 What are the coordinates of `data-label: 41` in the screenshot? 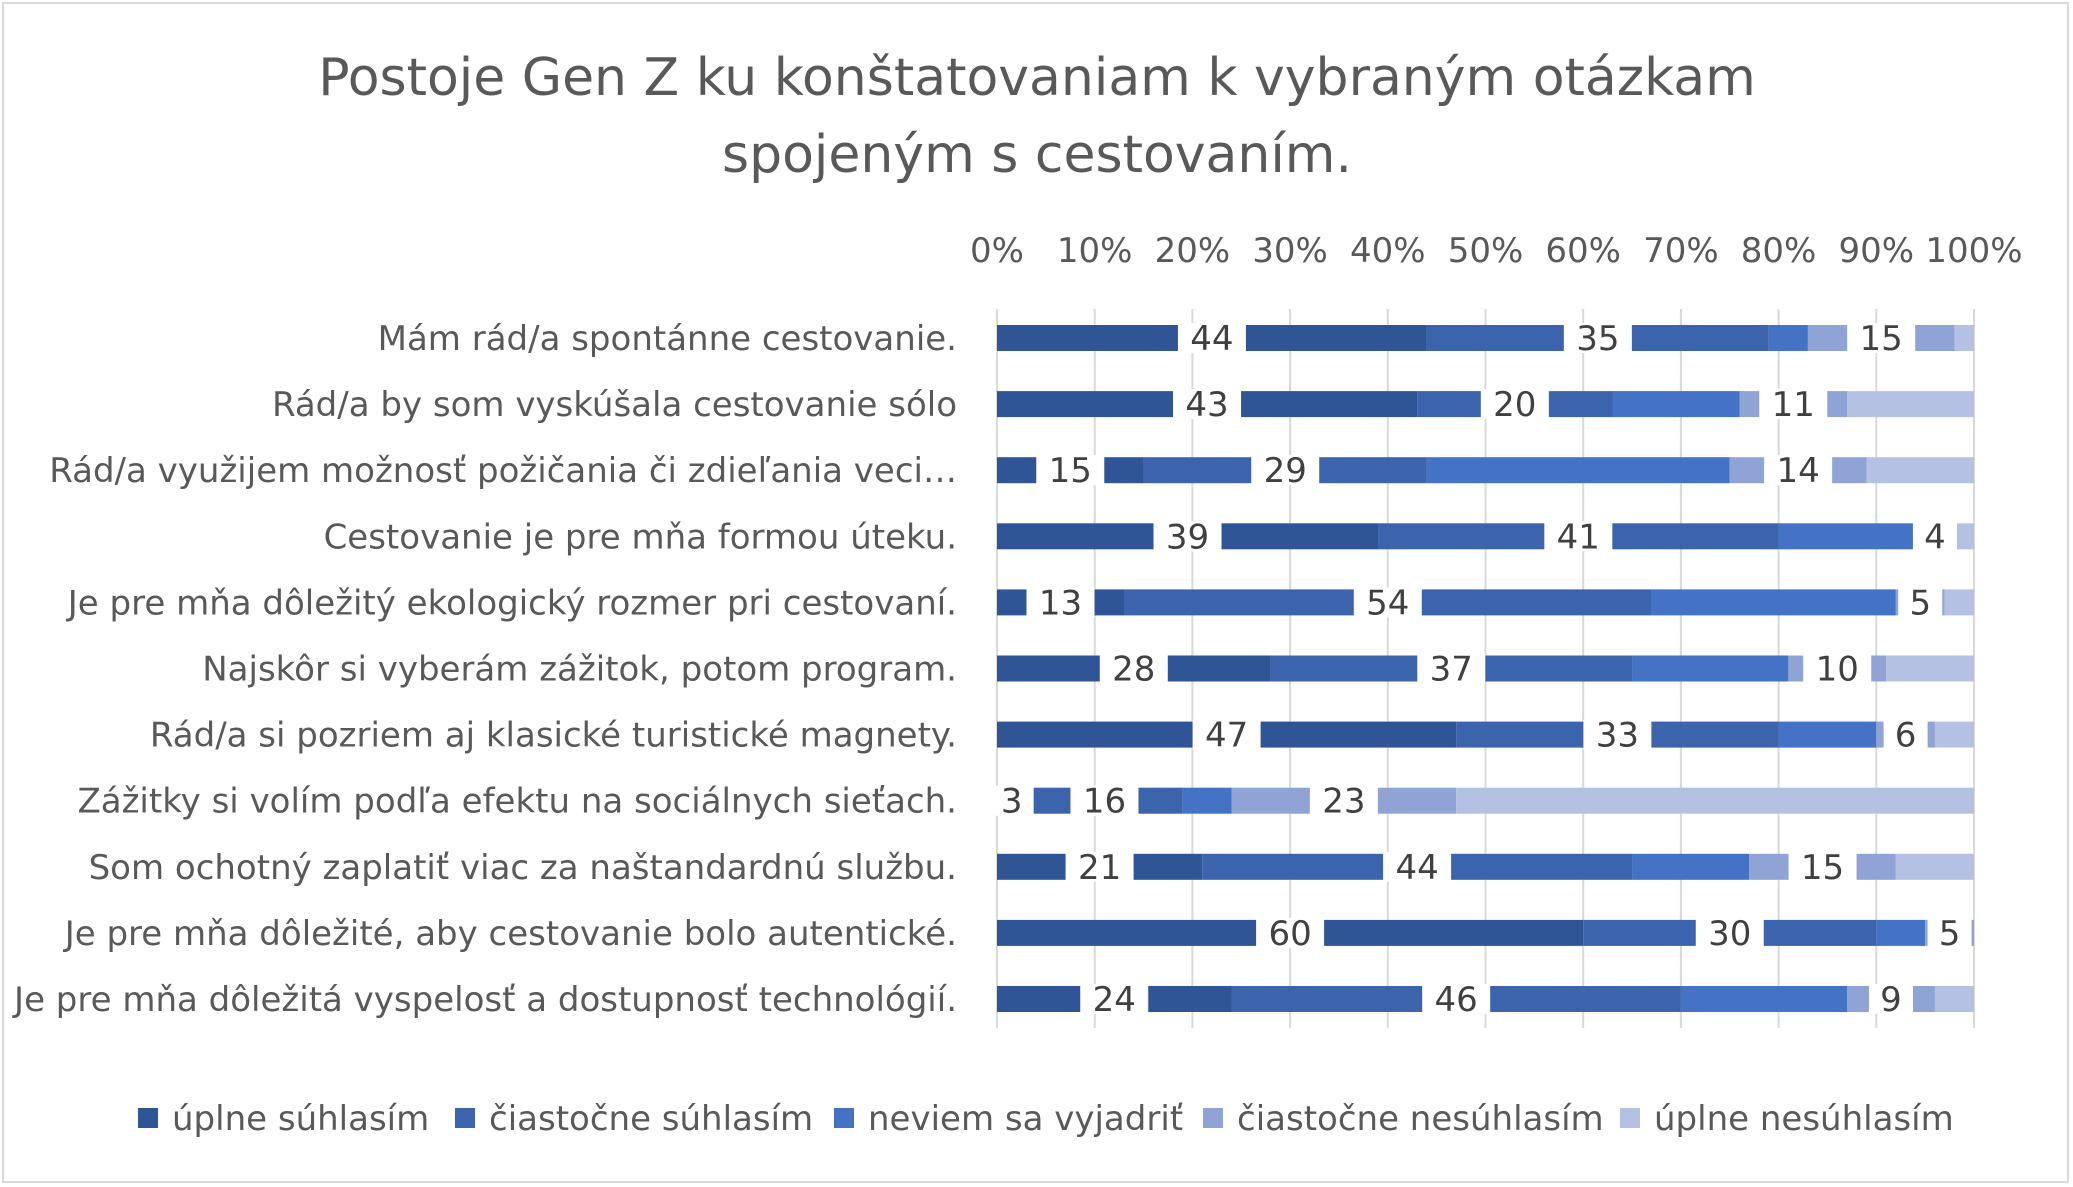 It's located at (1578, 537).